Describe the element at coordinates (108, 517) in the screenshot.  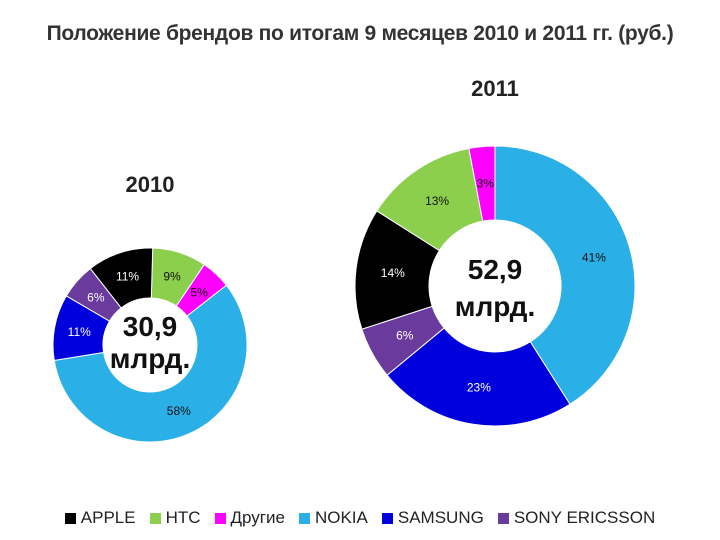
I see `legend-label: APPLE` at that location.